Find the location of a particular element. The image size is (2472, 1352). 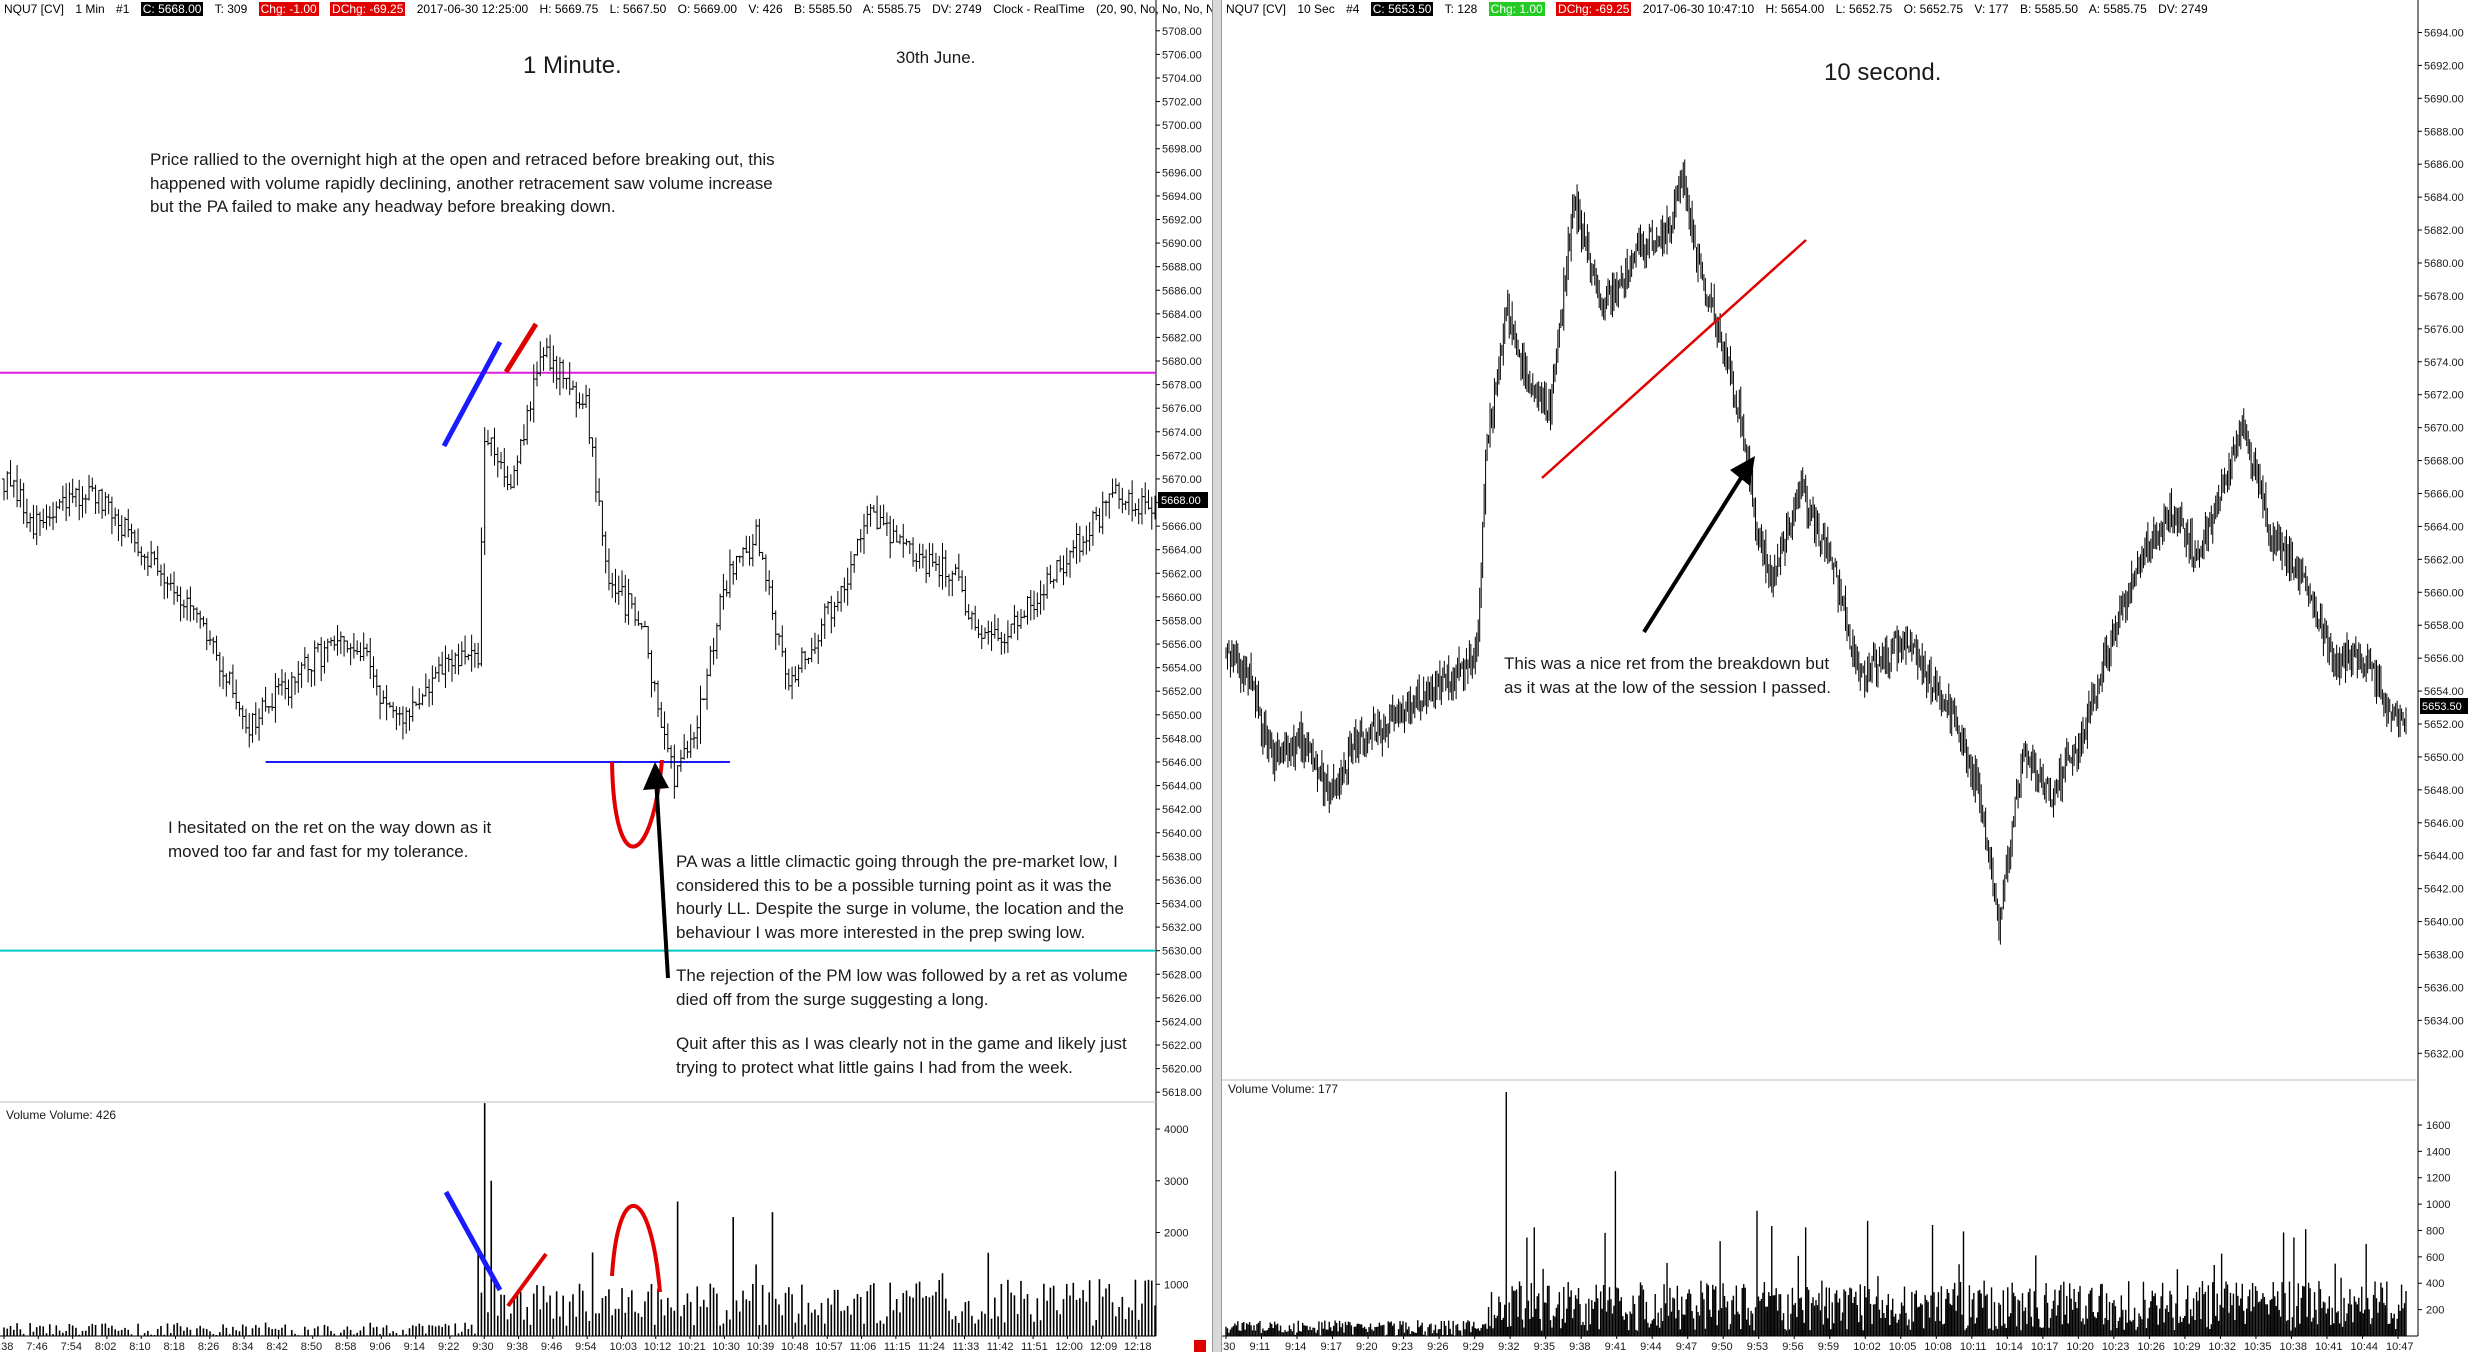

time-tick-label: 9:46 is located at coordinates (551, 1346).